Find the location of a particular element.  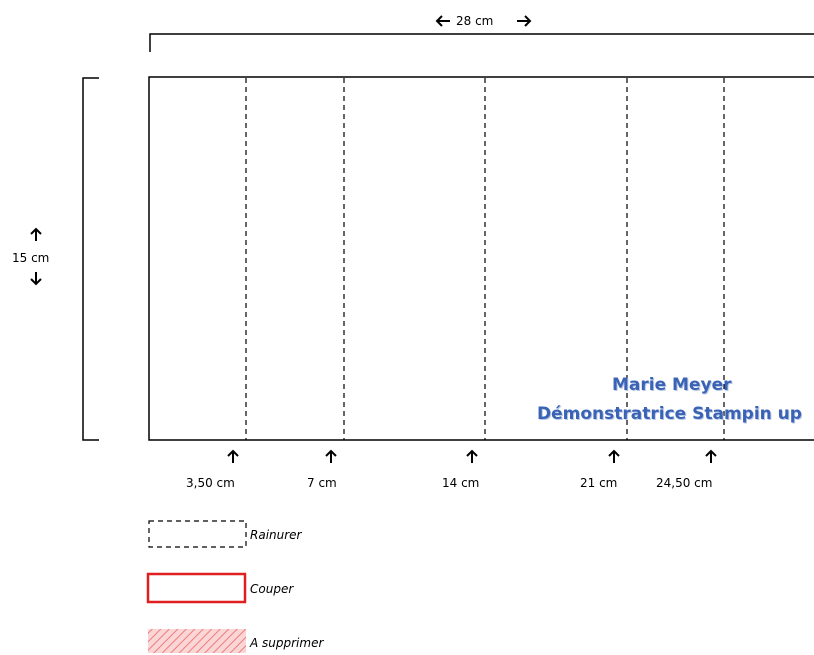

width-bracket is located at coordinates (481, 42).